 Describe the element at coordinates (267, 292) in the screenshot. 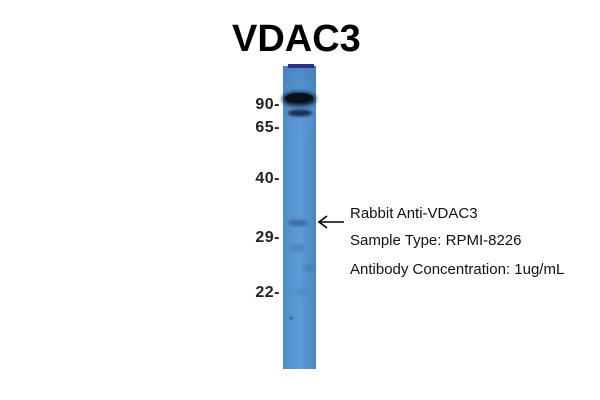

I see `marker-22: 22-` at that location.